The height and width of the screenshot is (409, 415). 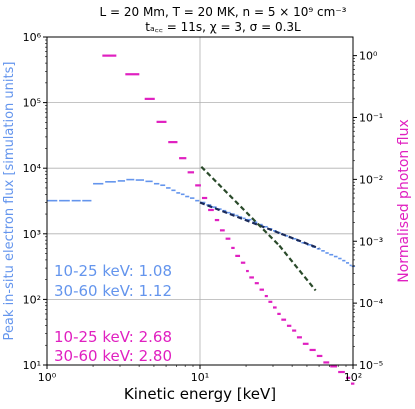 I want to click on y-right-tick-label: 10⁻⁴, so click(x=371, y=303).